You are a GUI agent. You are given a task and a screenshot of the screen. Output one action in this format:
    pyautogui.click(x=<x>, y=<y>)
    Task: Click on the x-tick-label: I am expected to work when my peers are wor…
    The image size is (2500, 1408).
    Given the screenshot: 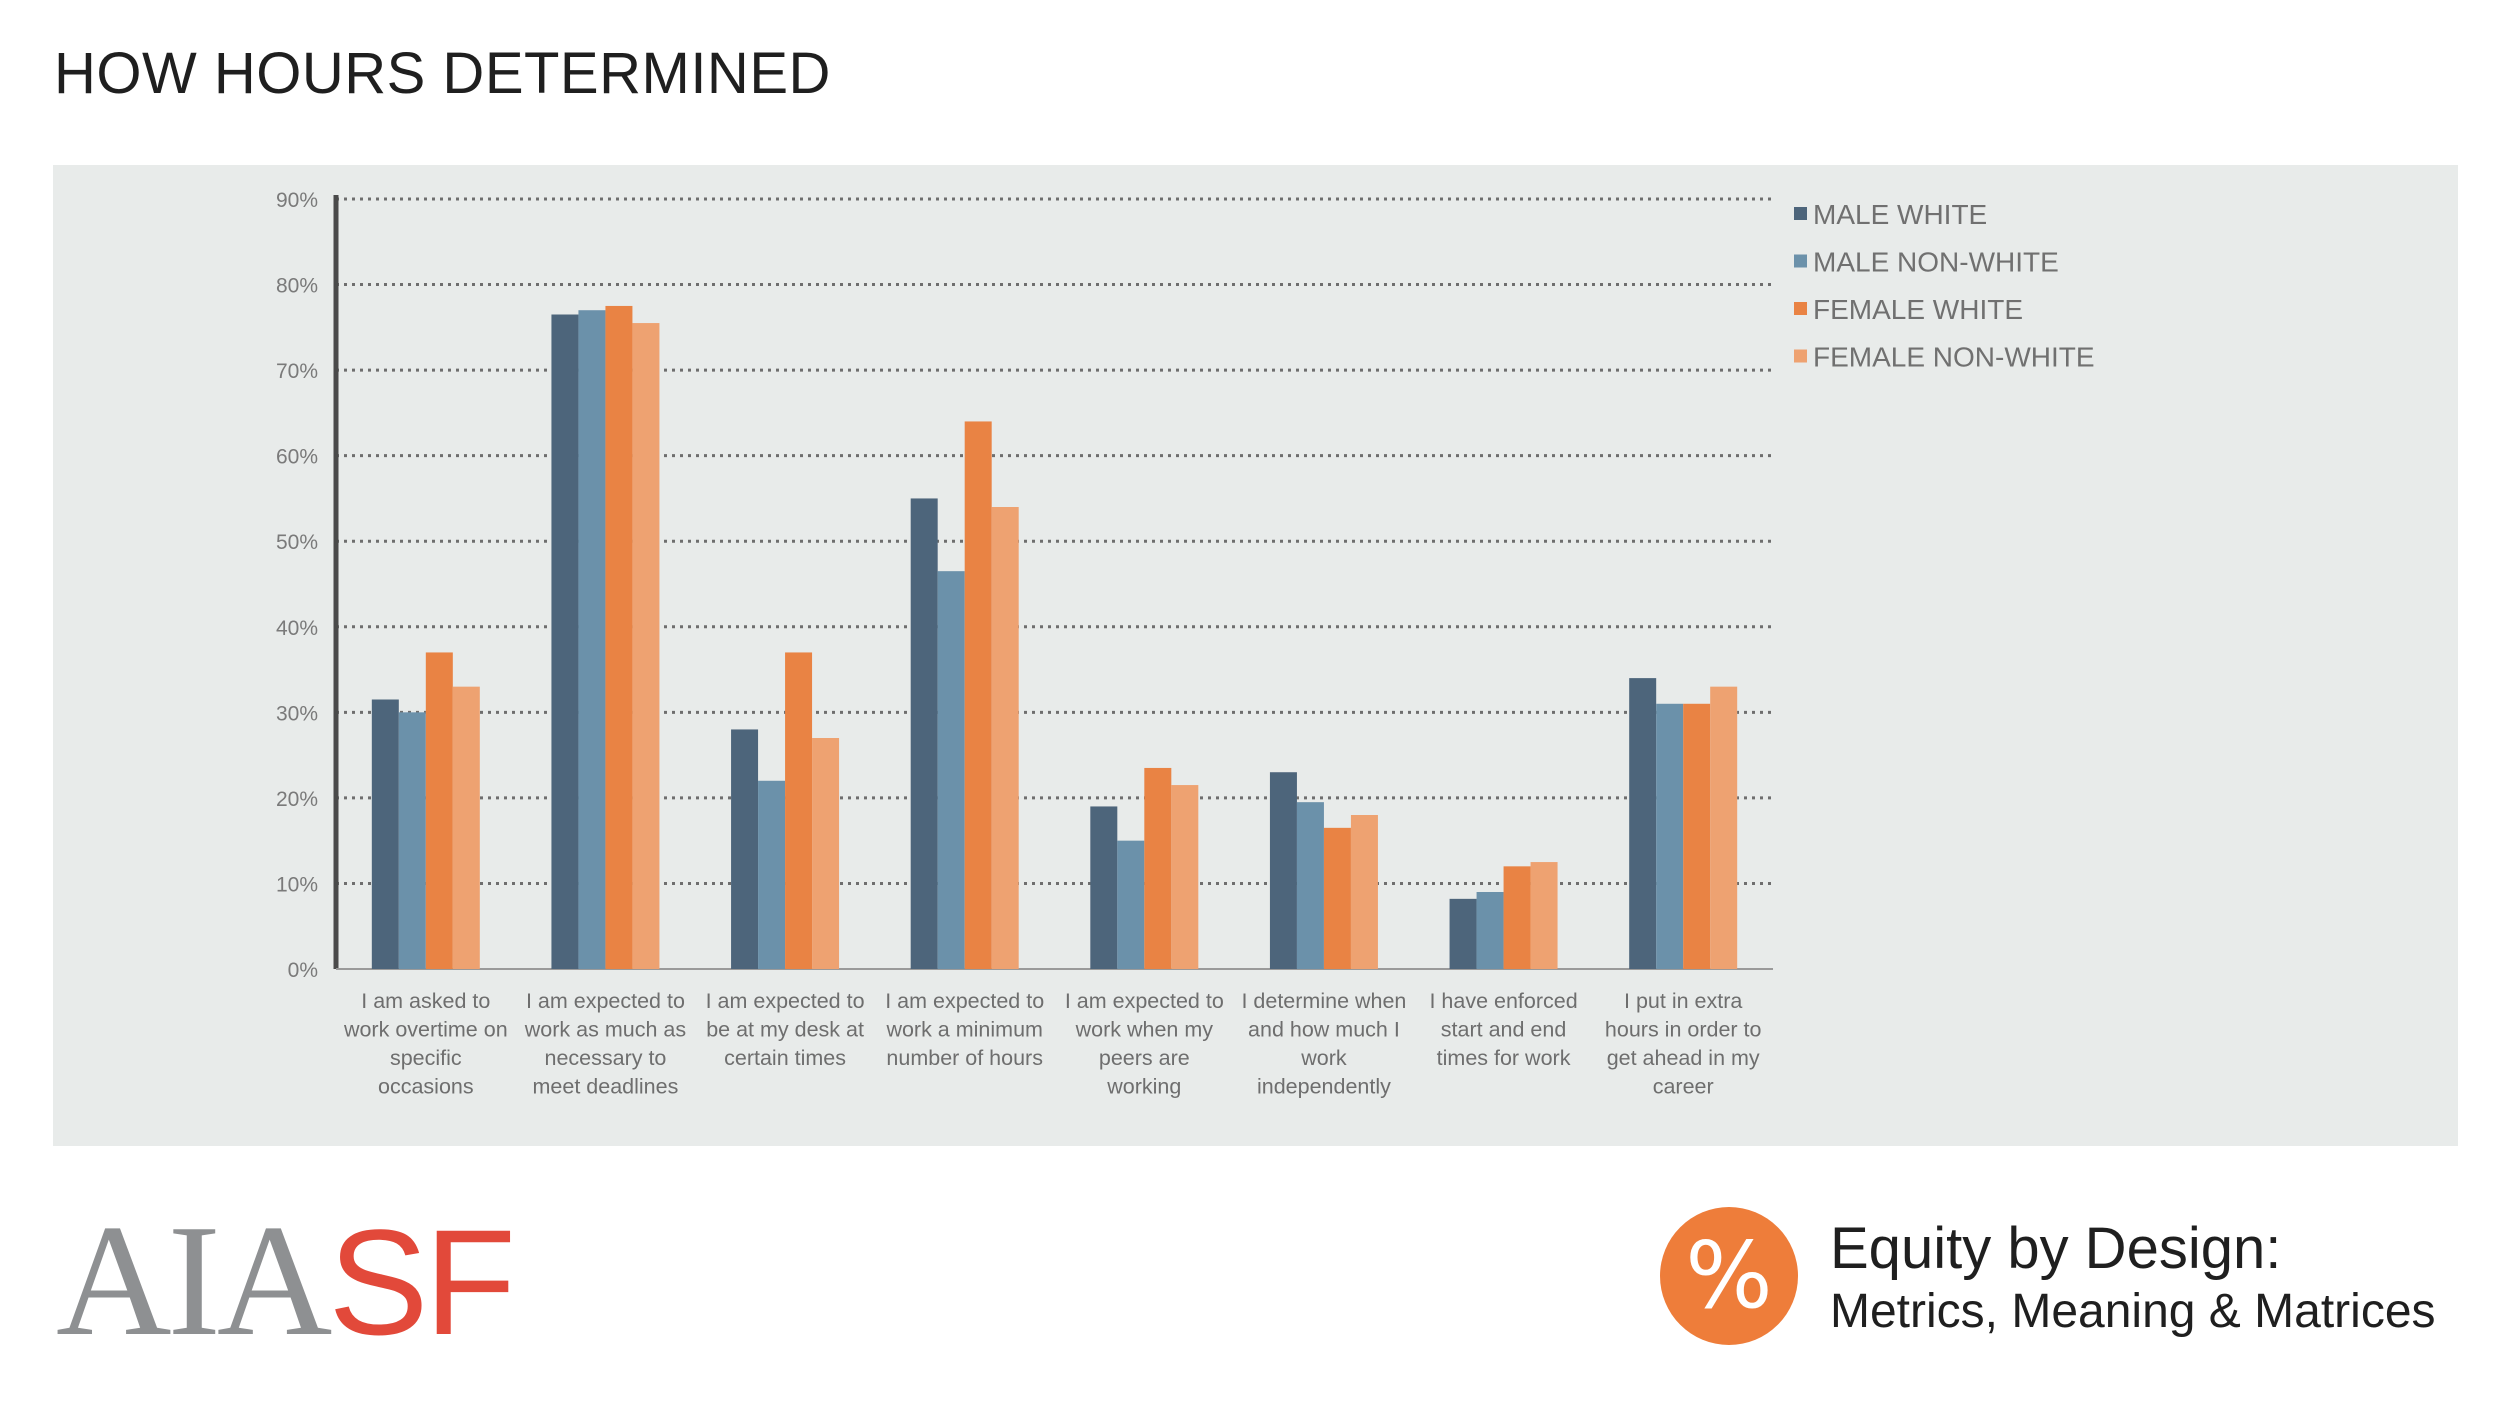 What is the action you would take?
    pyautogui.click(x=1144, y=1044)
    